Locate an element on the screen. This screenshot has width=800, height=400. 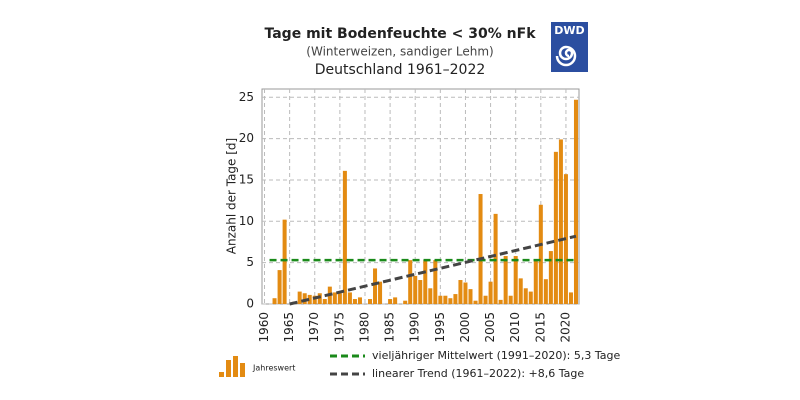
x-tick-label: 2000 is located at coordinates (465, 327).